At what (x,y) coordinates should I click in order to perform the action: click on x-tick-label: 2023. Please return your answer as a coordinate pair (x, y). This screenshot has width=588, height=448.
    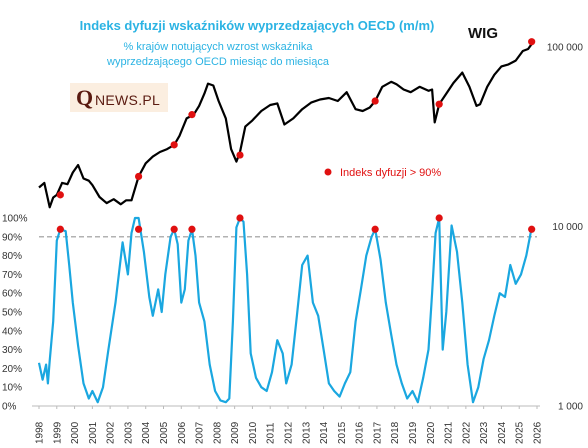
    Looking at the image, I should click on (484, 432).